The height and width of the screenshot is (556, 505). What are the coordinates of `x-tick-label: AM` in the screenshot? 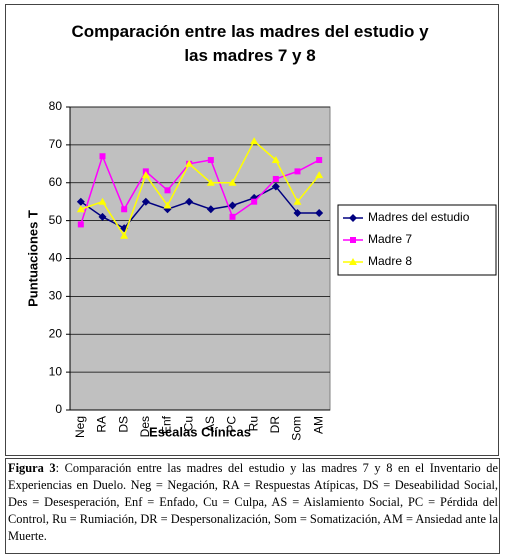 It's located at (318, 425).